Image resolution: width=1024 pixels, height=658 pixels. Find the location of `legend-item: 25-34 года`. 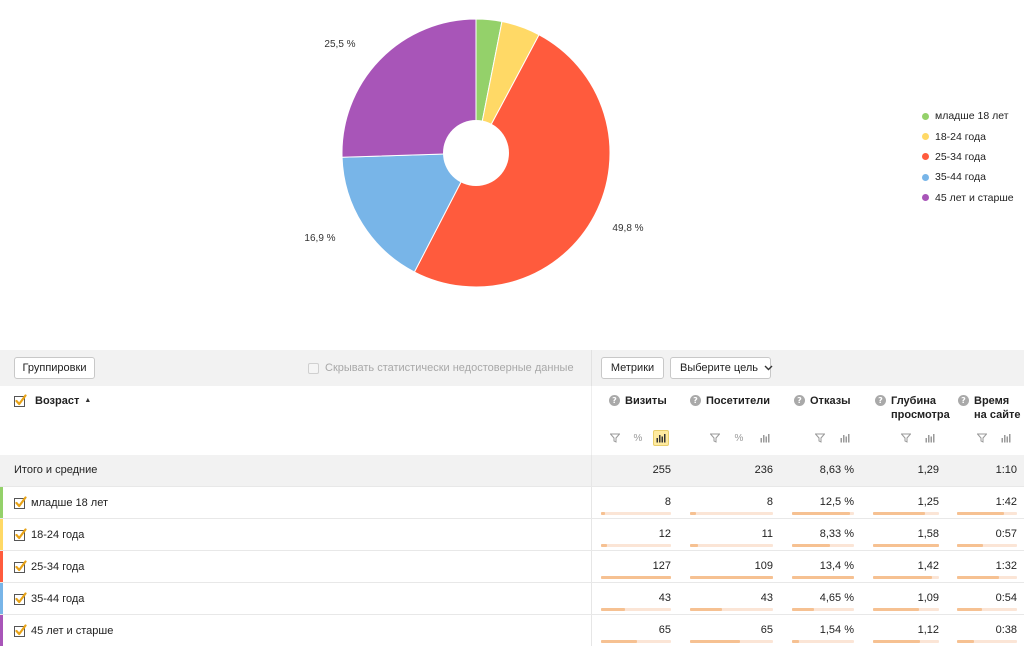

legend-item: 25-34 года is located at coordinates (968, 157).